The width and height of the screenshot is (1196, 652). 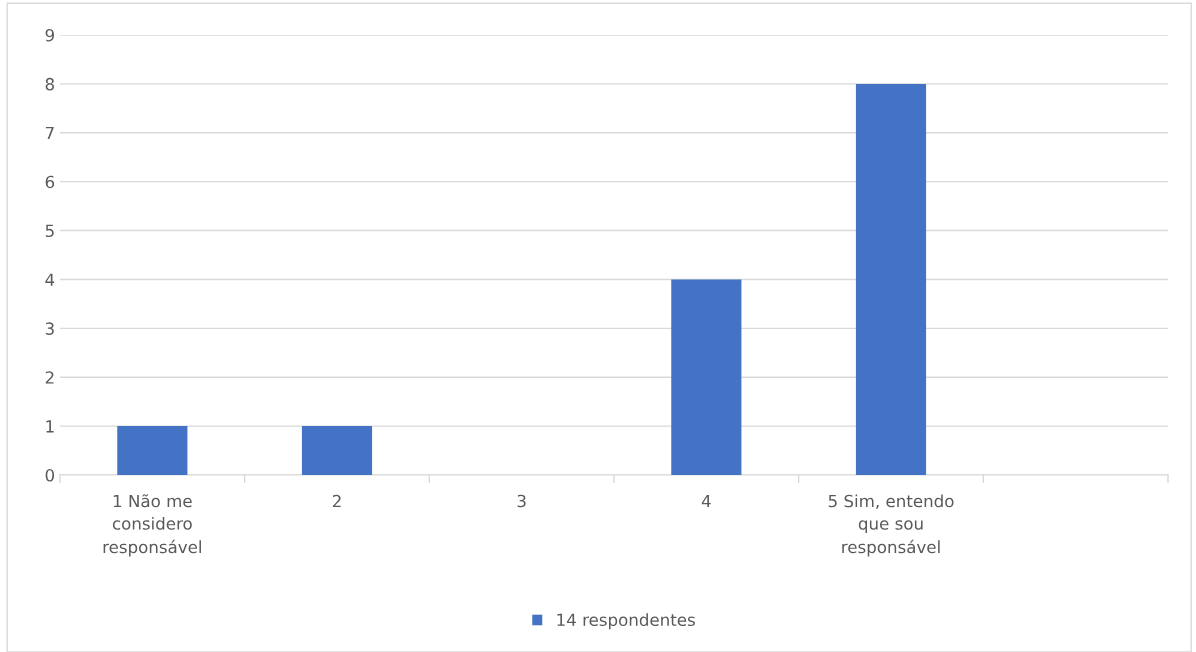 What do you see at coordinates (891, 525) in the screenshot?
I see `x-tick-label: 5 Sim, entendo que sou responsável` at bounding box center [891, 525].